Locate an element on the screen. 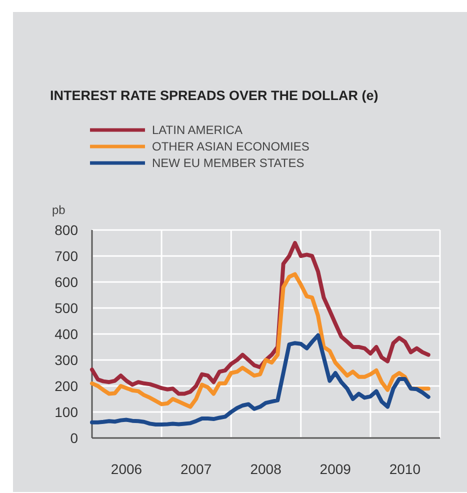 Image resolution: width=467 pixels, height=493 pixels. x-tick-label: 2008 is located at coordinates (266, 469).